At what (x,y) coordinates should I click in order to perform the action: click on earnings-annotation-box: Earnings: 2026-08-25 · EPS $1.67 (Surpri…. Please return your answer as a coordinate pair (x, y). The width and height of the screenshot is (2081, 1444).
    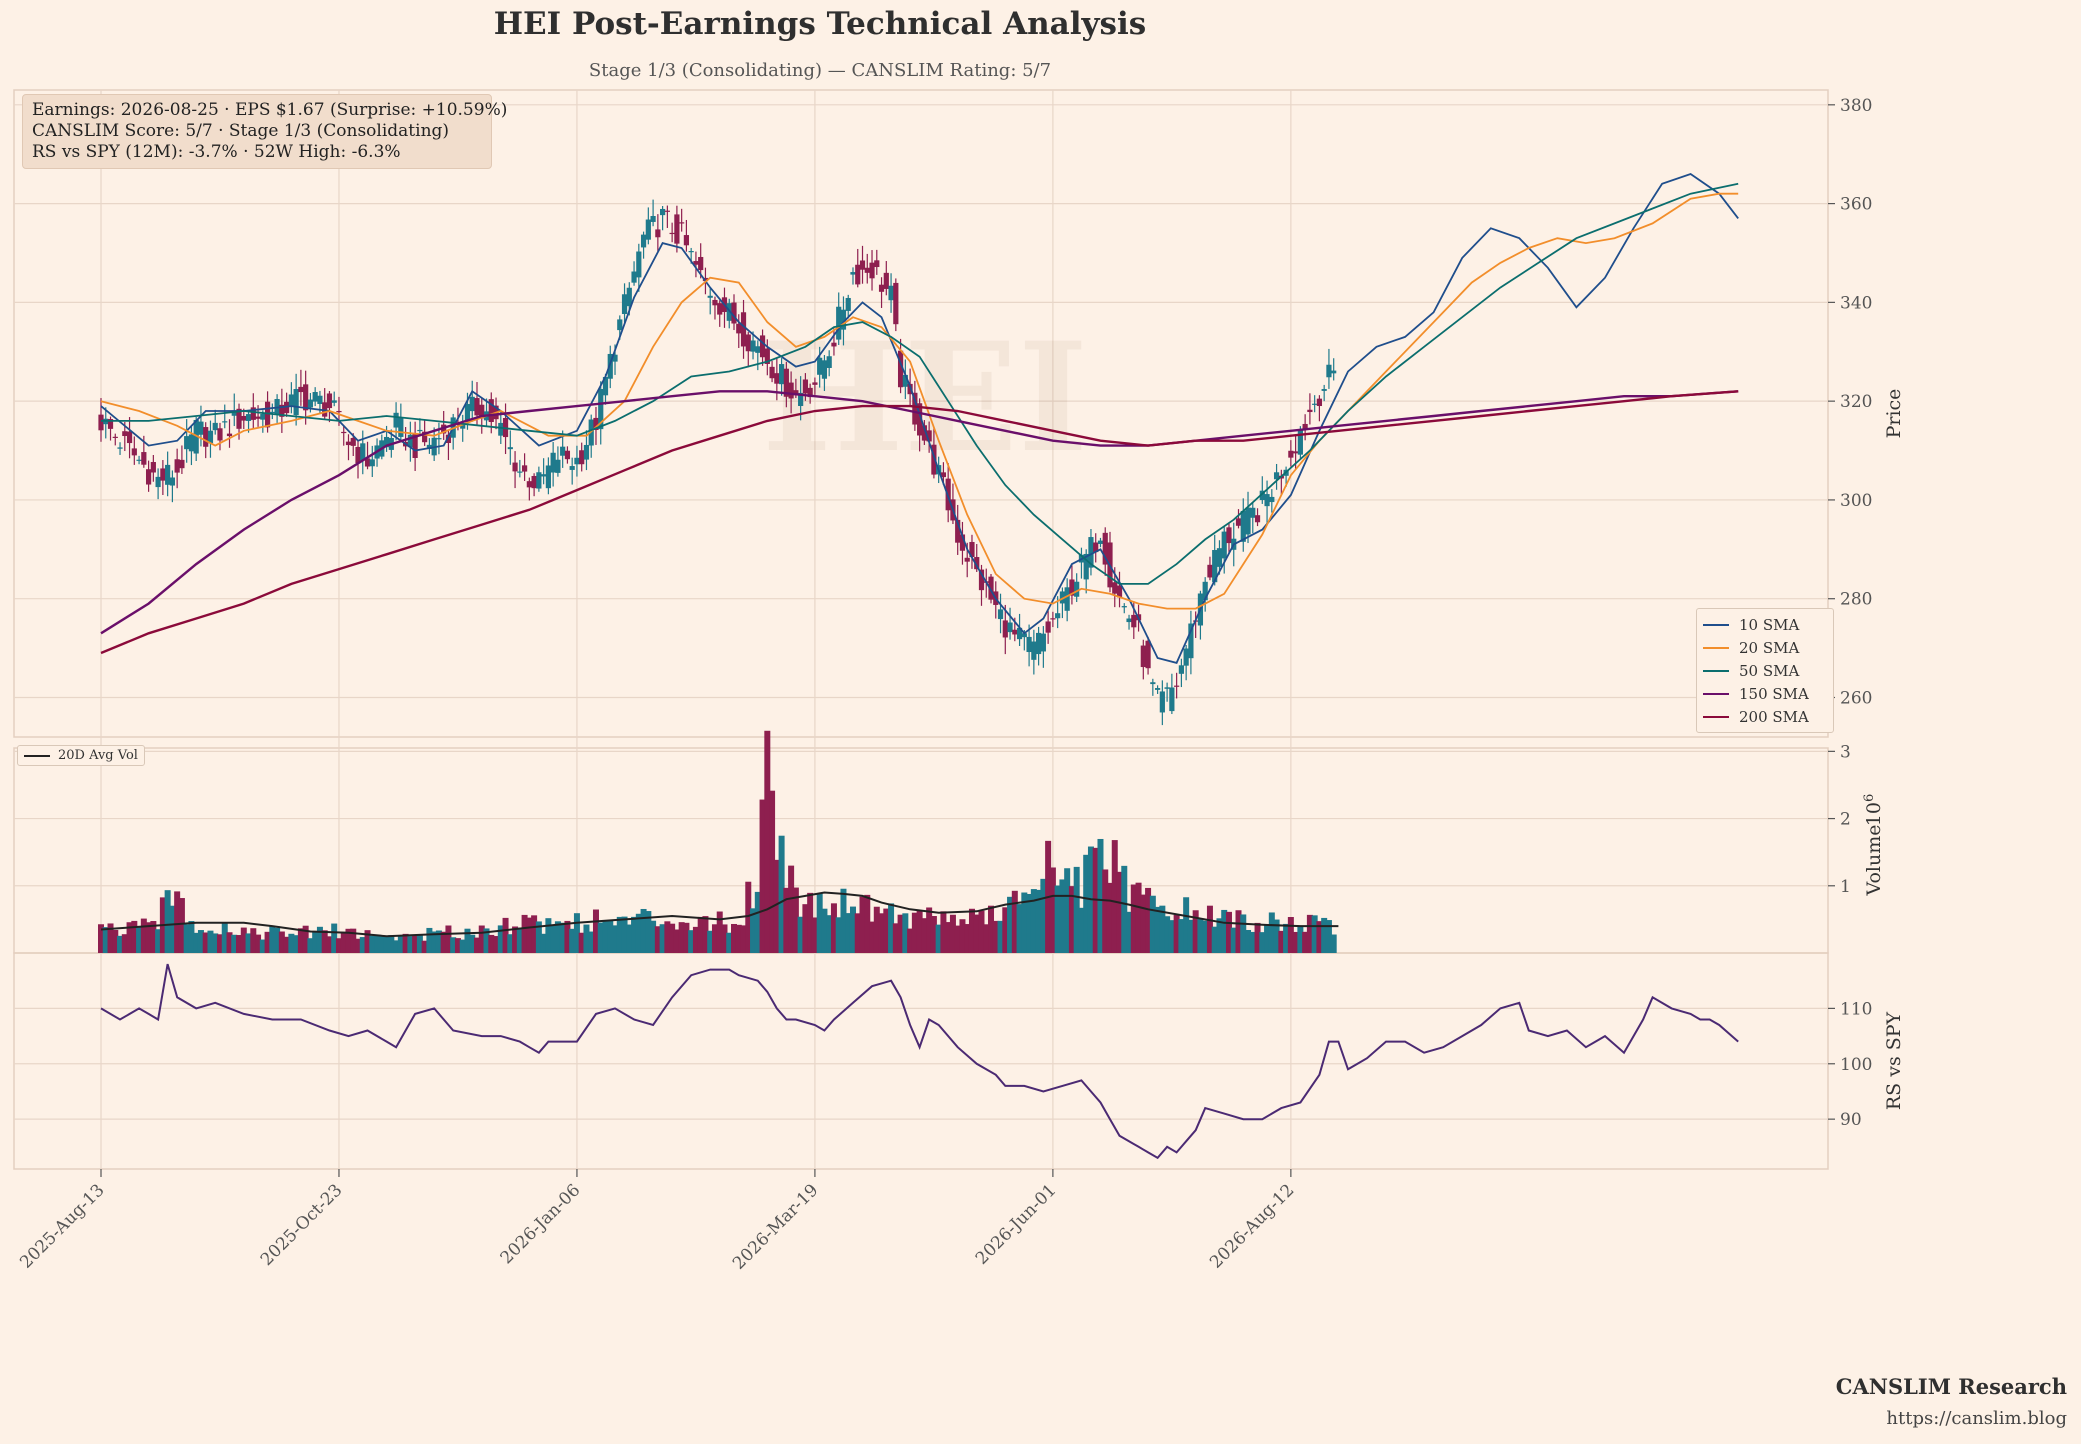
    Looking at the image, I should click on (264, 131).